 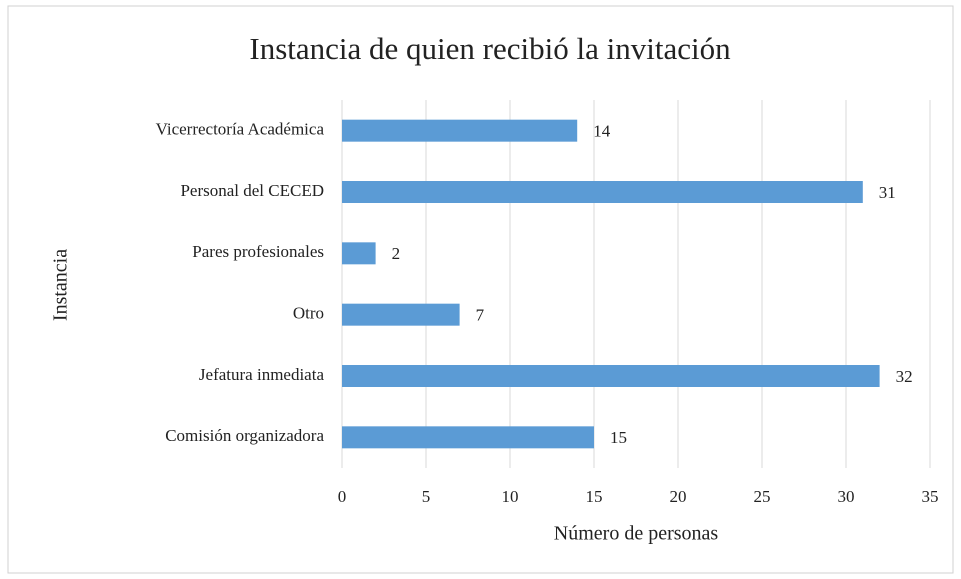 I want to click on y-tick-label: Pares profesionales, so click(x=258, y=251).